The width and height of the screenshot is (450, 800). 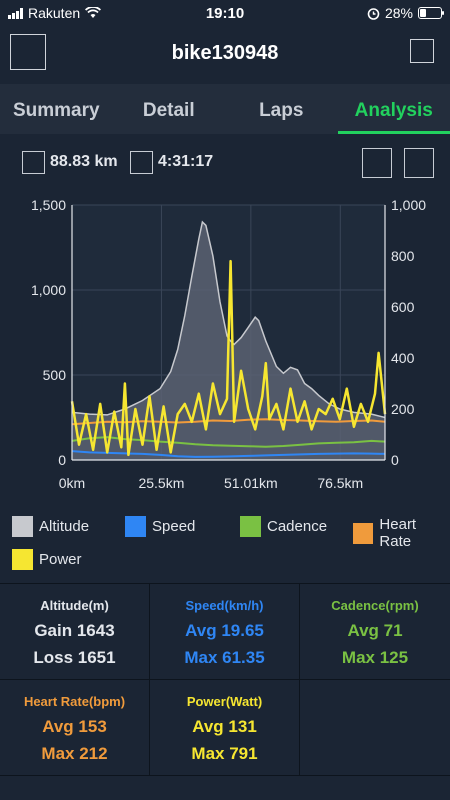 I want to click on zoom-out-icon, so click(x=377, y=163).